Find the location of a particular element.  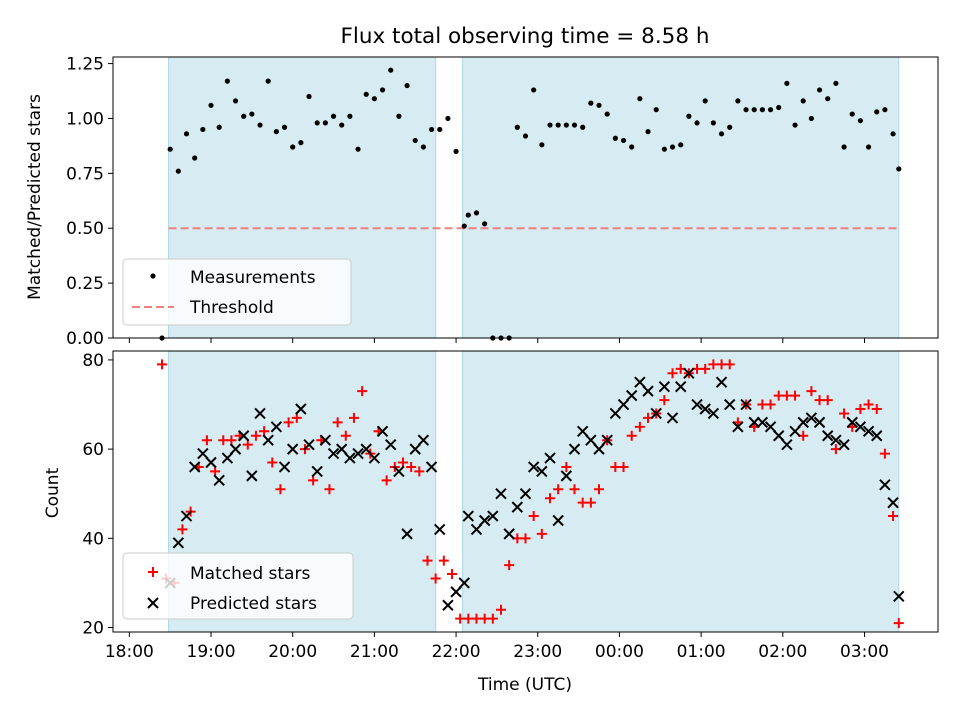

bottom-y-tick-label: 80 is located at coordinates (93, 361).